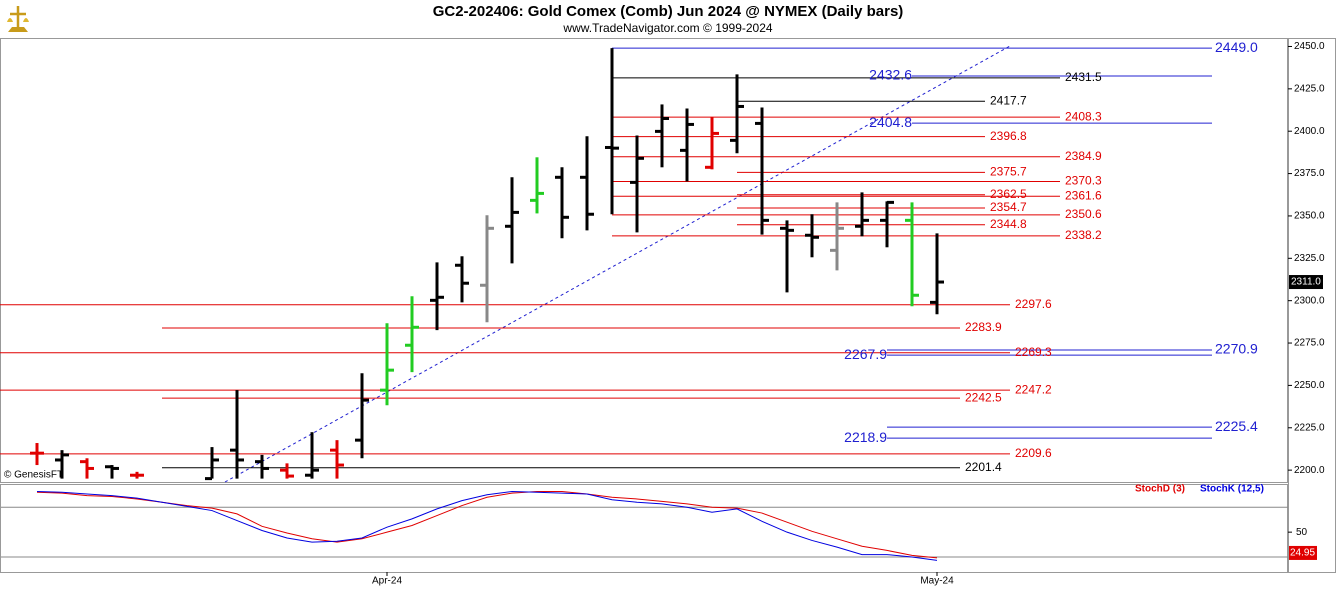 The height and width of the screenshot is (591, 1336). Describe the element at coordinates (983, 397) in the screenshot. I see `level-label: 2242.5` at that location.